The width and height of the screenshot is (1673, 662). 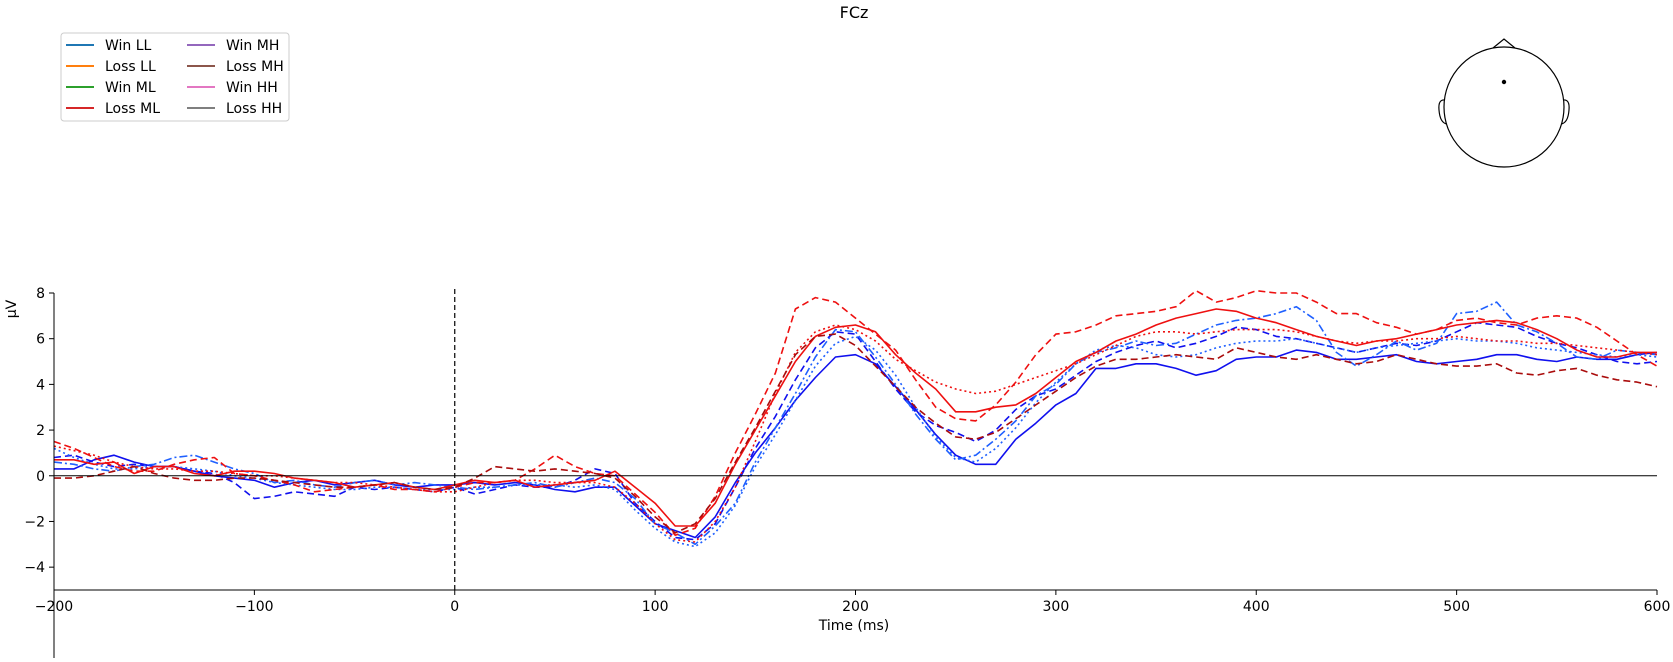 What do you see at coordinates (655, 607) in the screenshot?
I see `x-tick-label: 100` at bounding box center [655, 607].